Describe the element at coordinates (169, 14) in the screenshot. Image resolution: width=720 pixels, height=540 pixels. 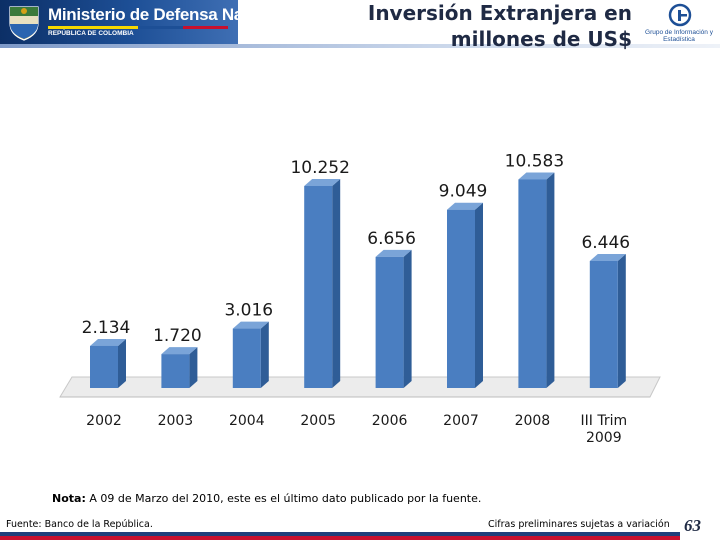
I see `ministry-name: Ministerio de Defensa Nacional` at that location.